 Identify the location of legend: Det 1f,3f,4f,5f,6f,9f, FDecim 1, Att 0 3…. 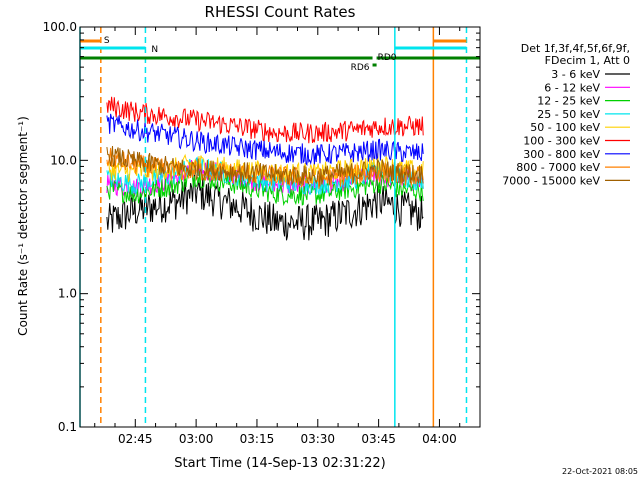
(566, 114).